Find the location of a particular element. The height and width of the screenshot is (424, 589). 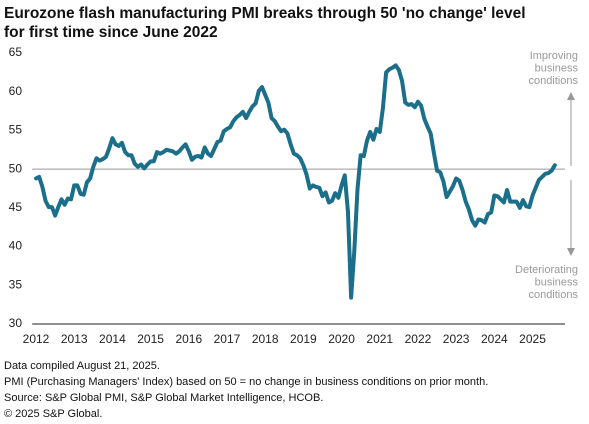

x-tick-label: 2015 is located at coordinates (150, 339).